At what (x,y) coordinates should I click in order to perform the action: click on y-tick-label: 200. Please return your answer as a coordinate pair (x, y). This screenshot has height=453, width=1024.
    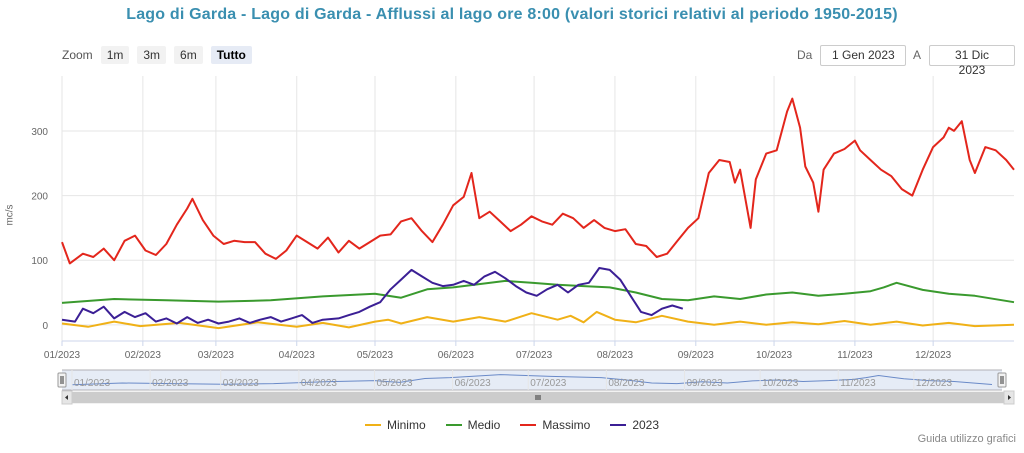
    Looking at the image, I should click on (39, 197).